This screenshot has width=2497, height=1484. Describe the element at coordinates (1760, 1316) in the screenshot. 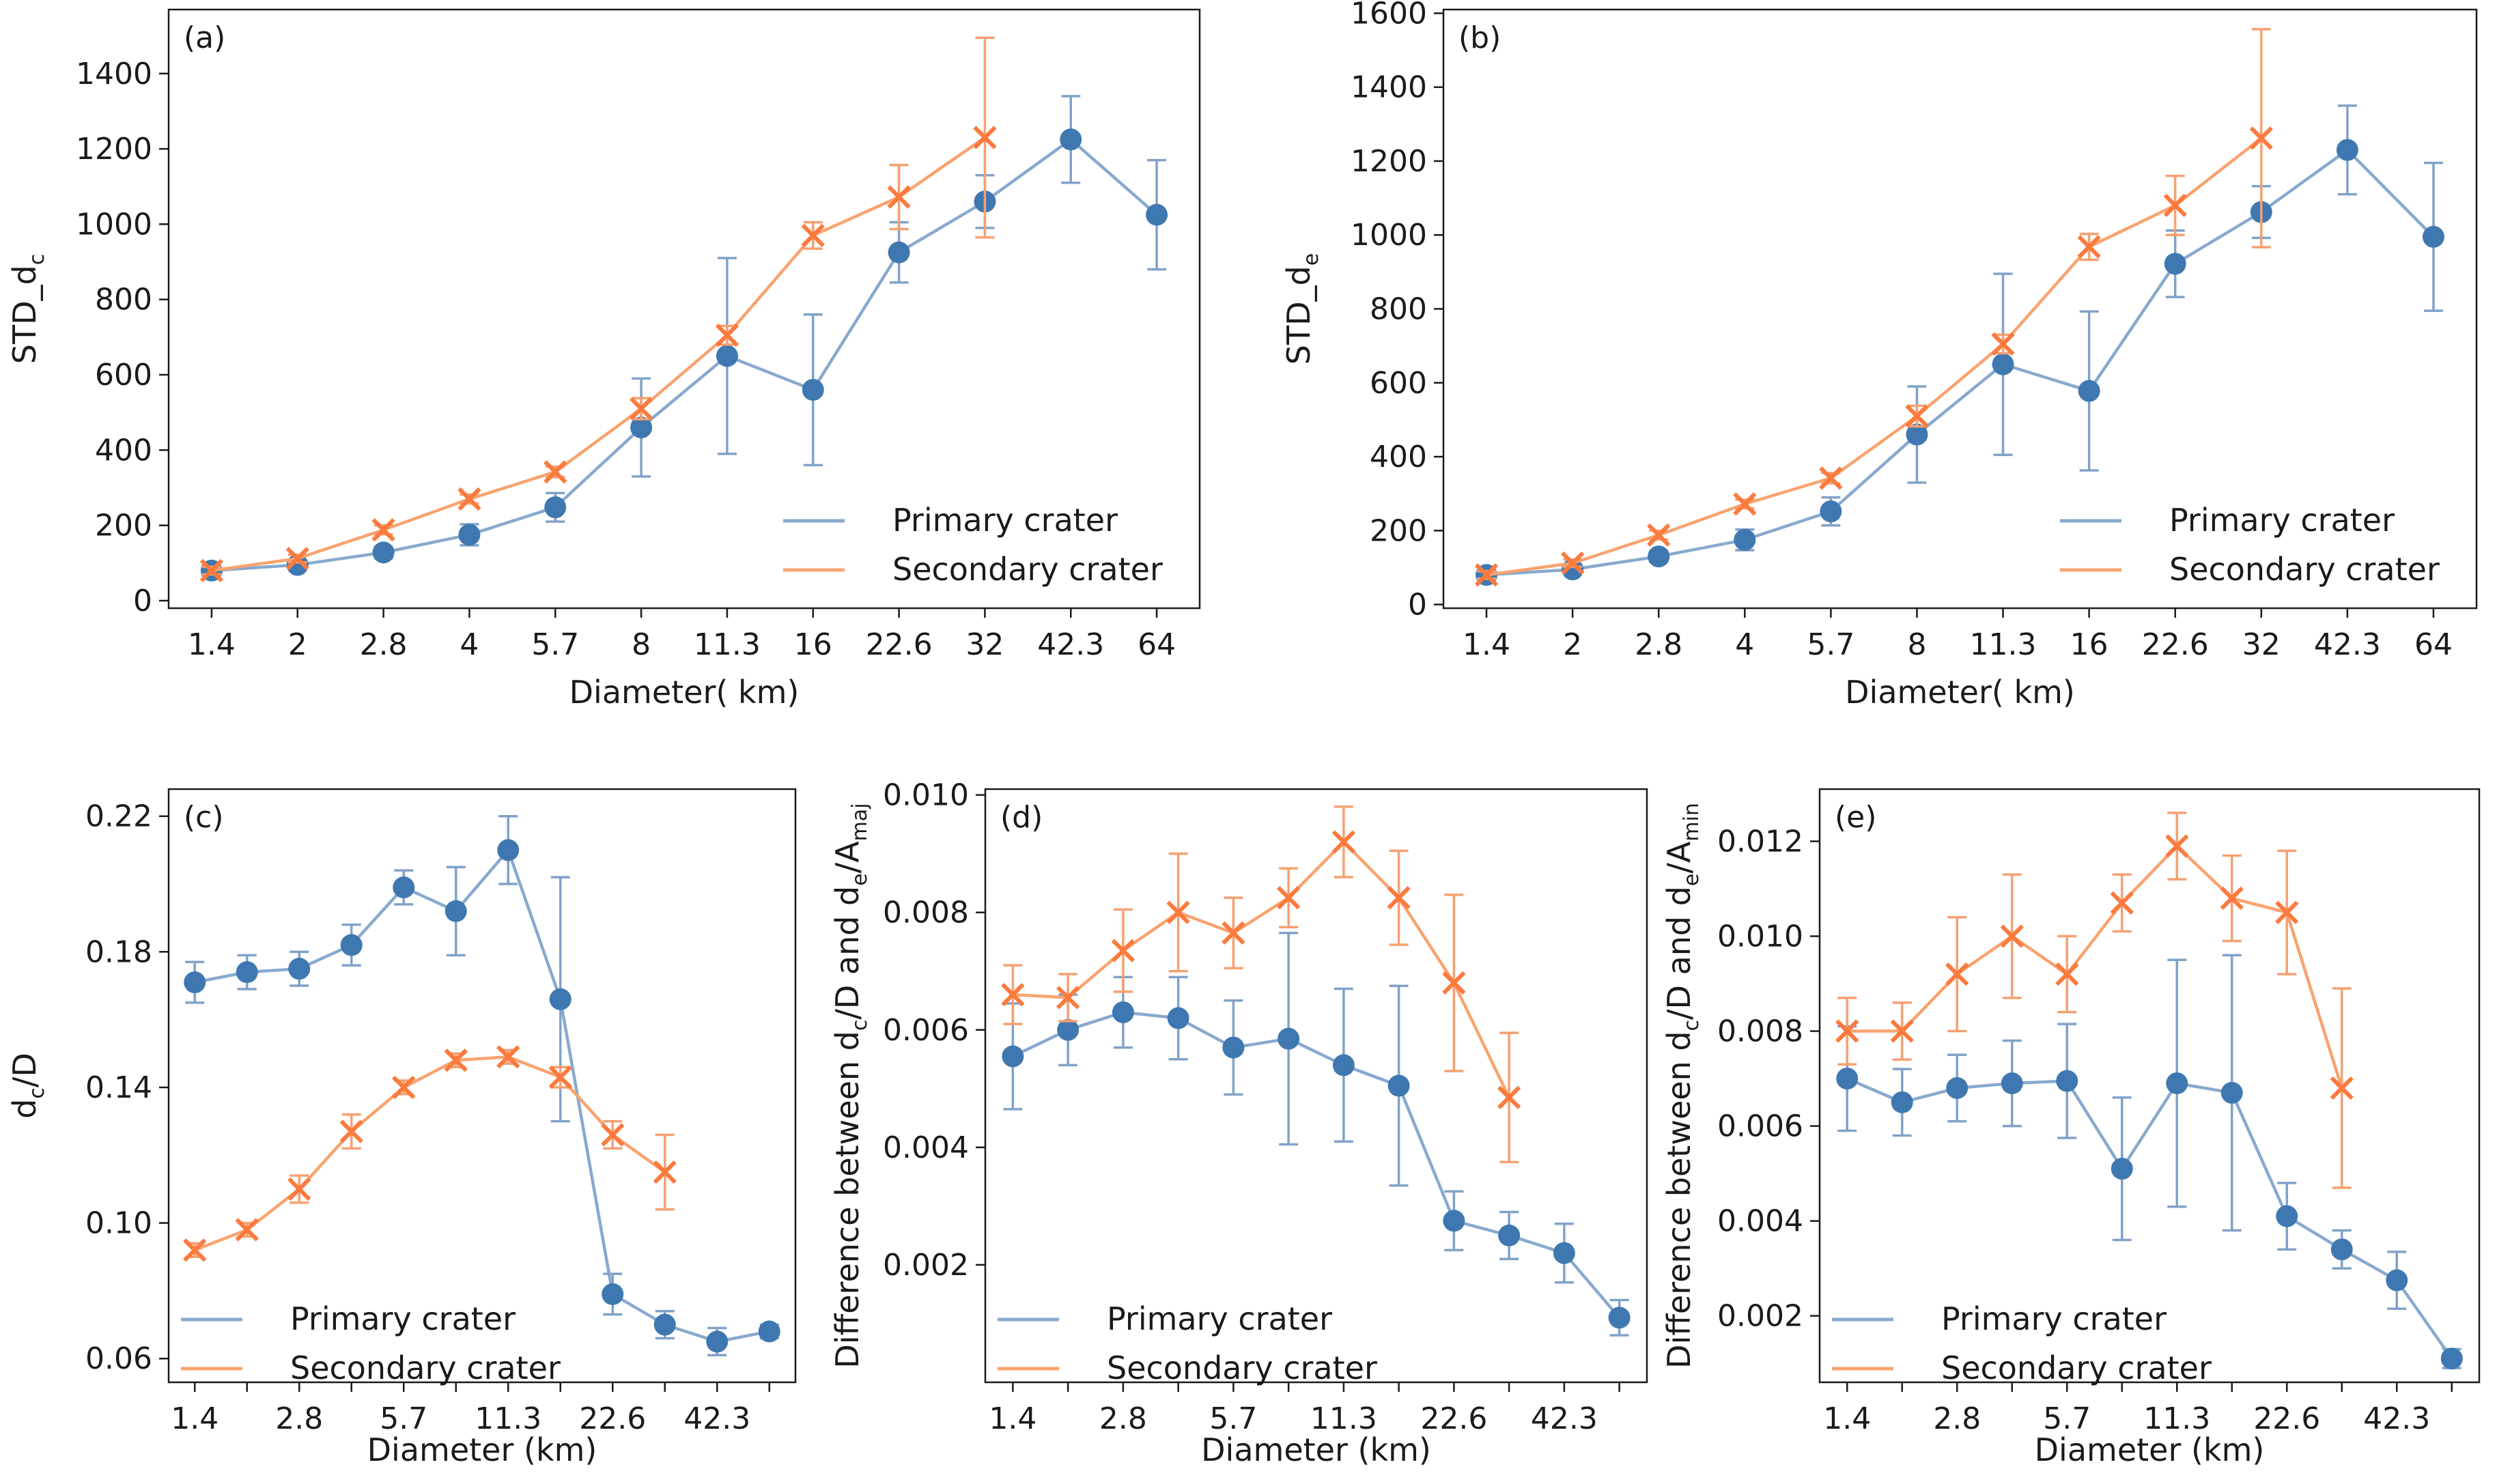

I see `y-tick-label: 0.002` at that location.